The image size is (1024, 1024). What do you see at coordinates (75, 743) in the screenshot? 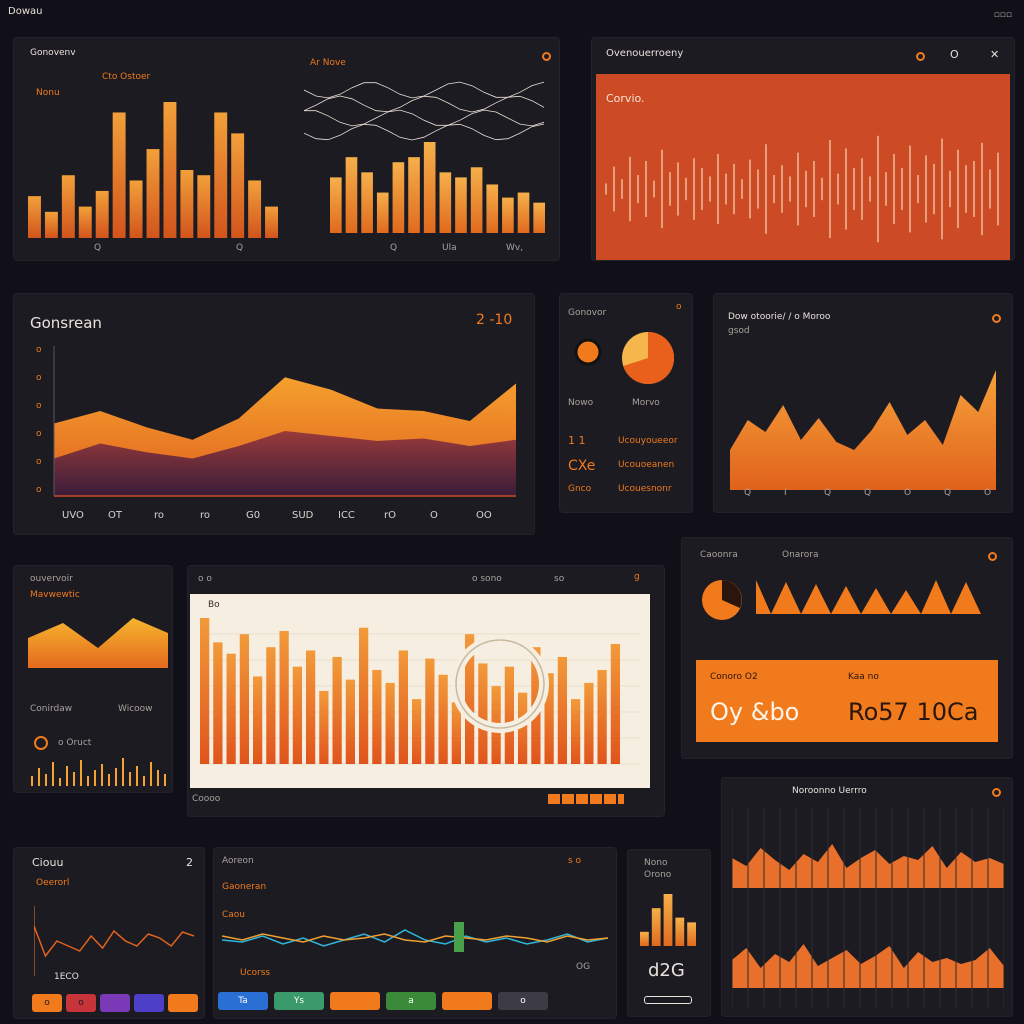
I see `label: o Oruct` at bounding box center [75, 743].